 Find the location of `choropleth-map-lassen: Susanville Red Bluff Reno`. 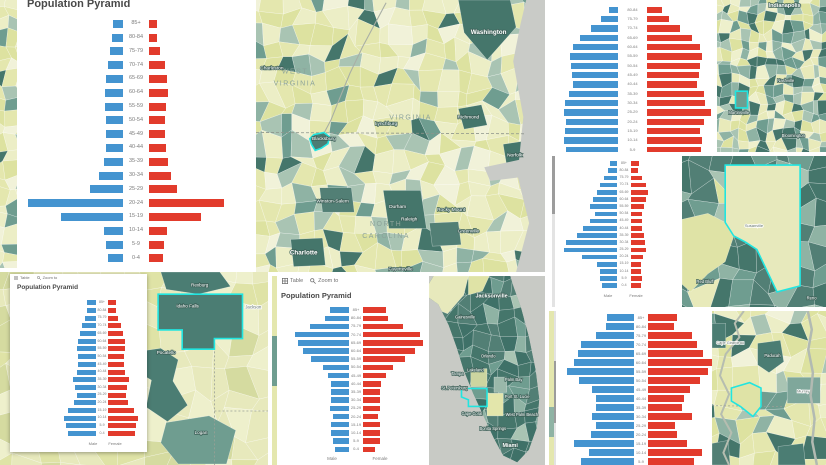

choropleth-map-lassen: Susanville Red Bluff Reno is located at coordinates (754, 231).